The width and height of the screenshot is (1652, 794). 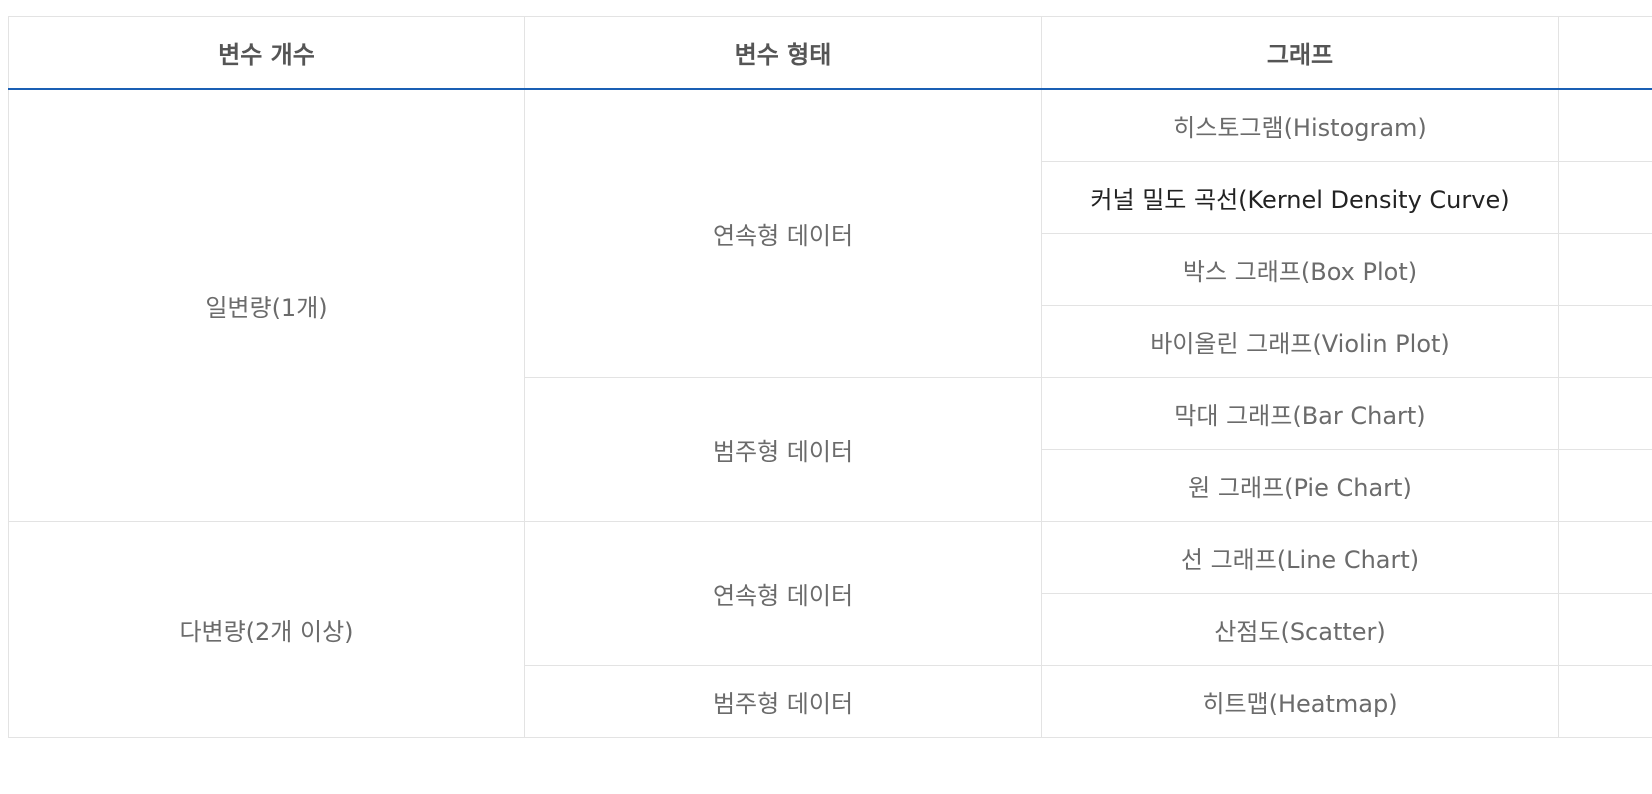 I want to click on header-row: 변수 개수 변수 형태 그래프, so click(x=830, y=53).